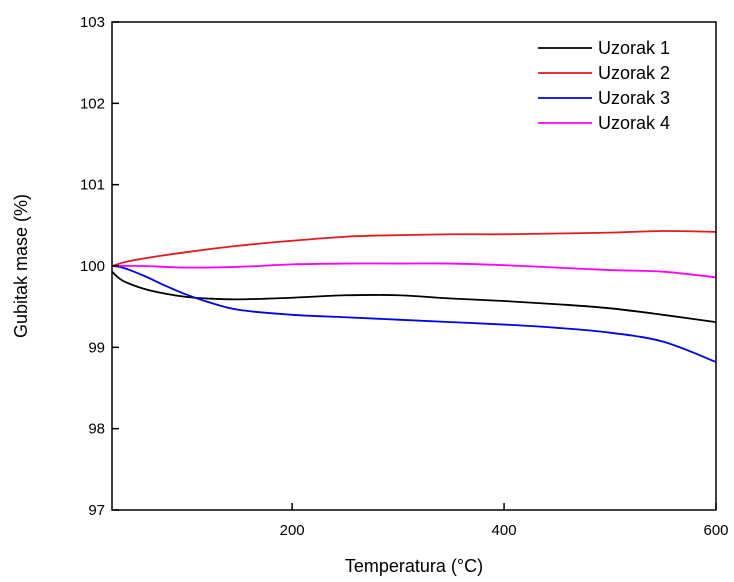  I want to click on x-tick-label: 600, so click(715, 530).